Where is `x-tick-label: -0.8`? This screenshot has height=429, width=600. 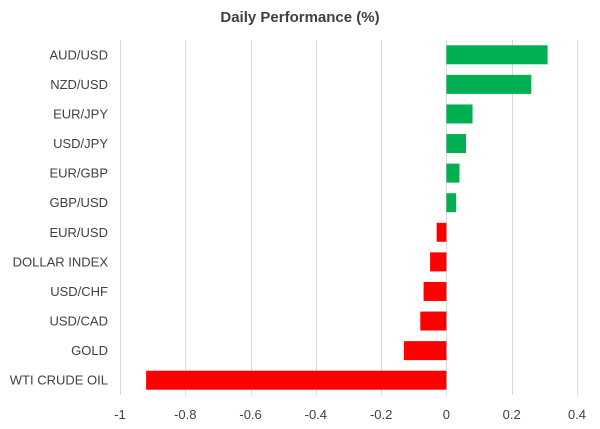 x-tick-label: -0.8 is located at coordinates (185, 414).